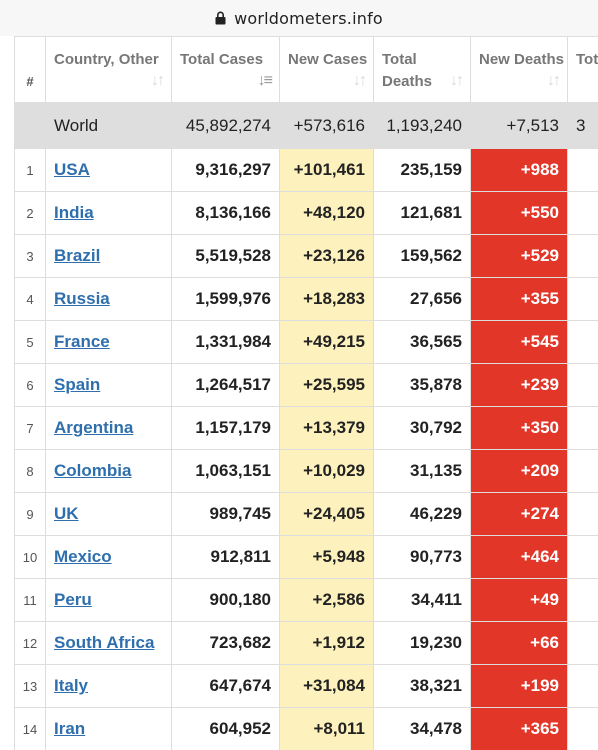 The image size is (598, 750). Describe the element at coordinates (225, 69) in the screenshot. I see `header-total-cases: Total Cases ↓≡` at that location.